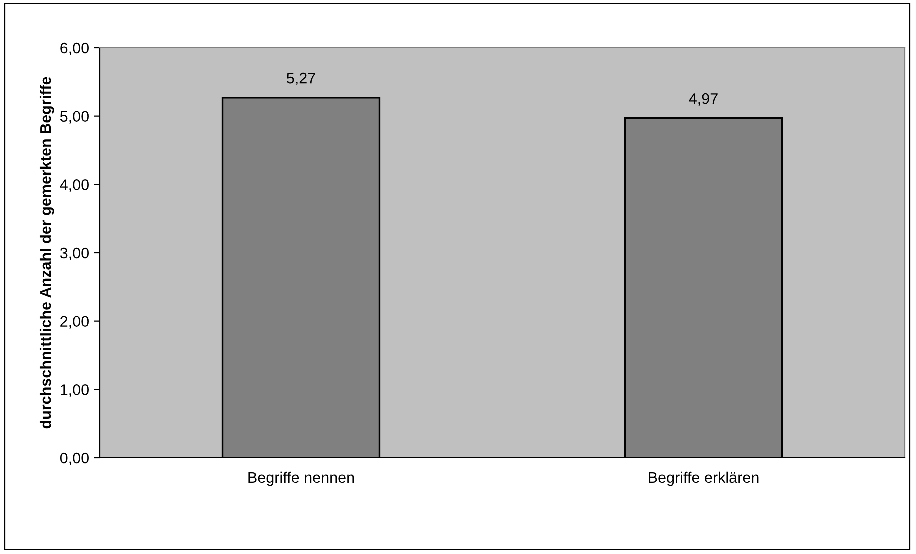  I want to click on data-label: 4,97, so click(703, 99).